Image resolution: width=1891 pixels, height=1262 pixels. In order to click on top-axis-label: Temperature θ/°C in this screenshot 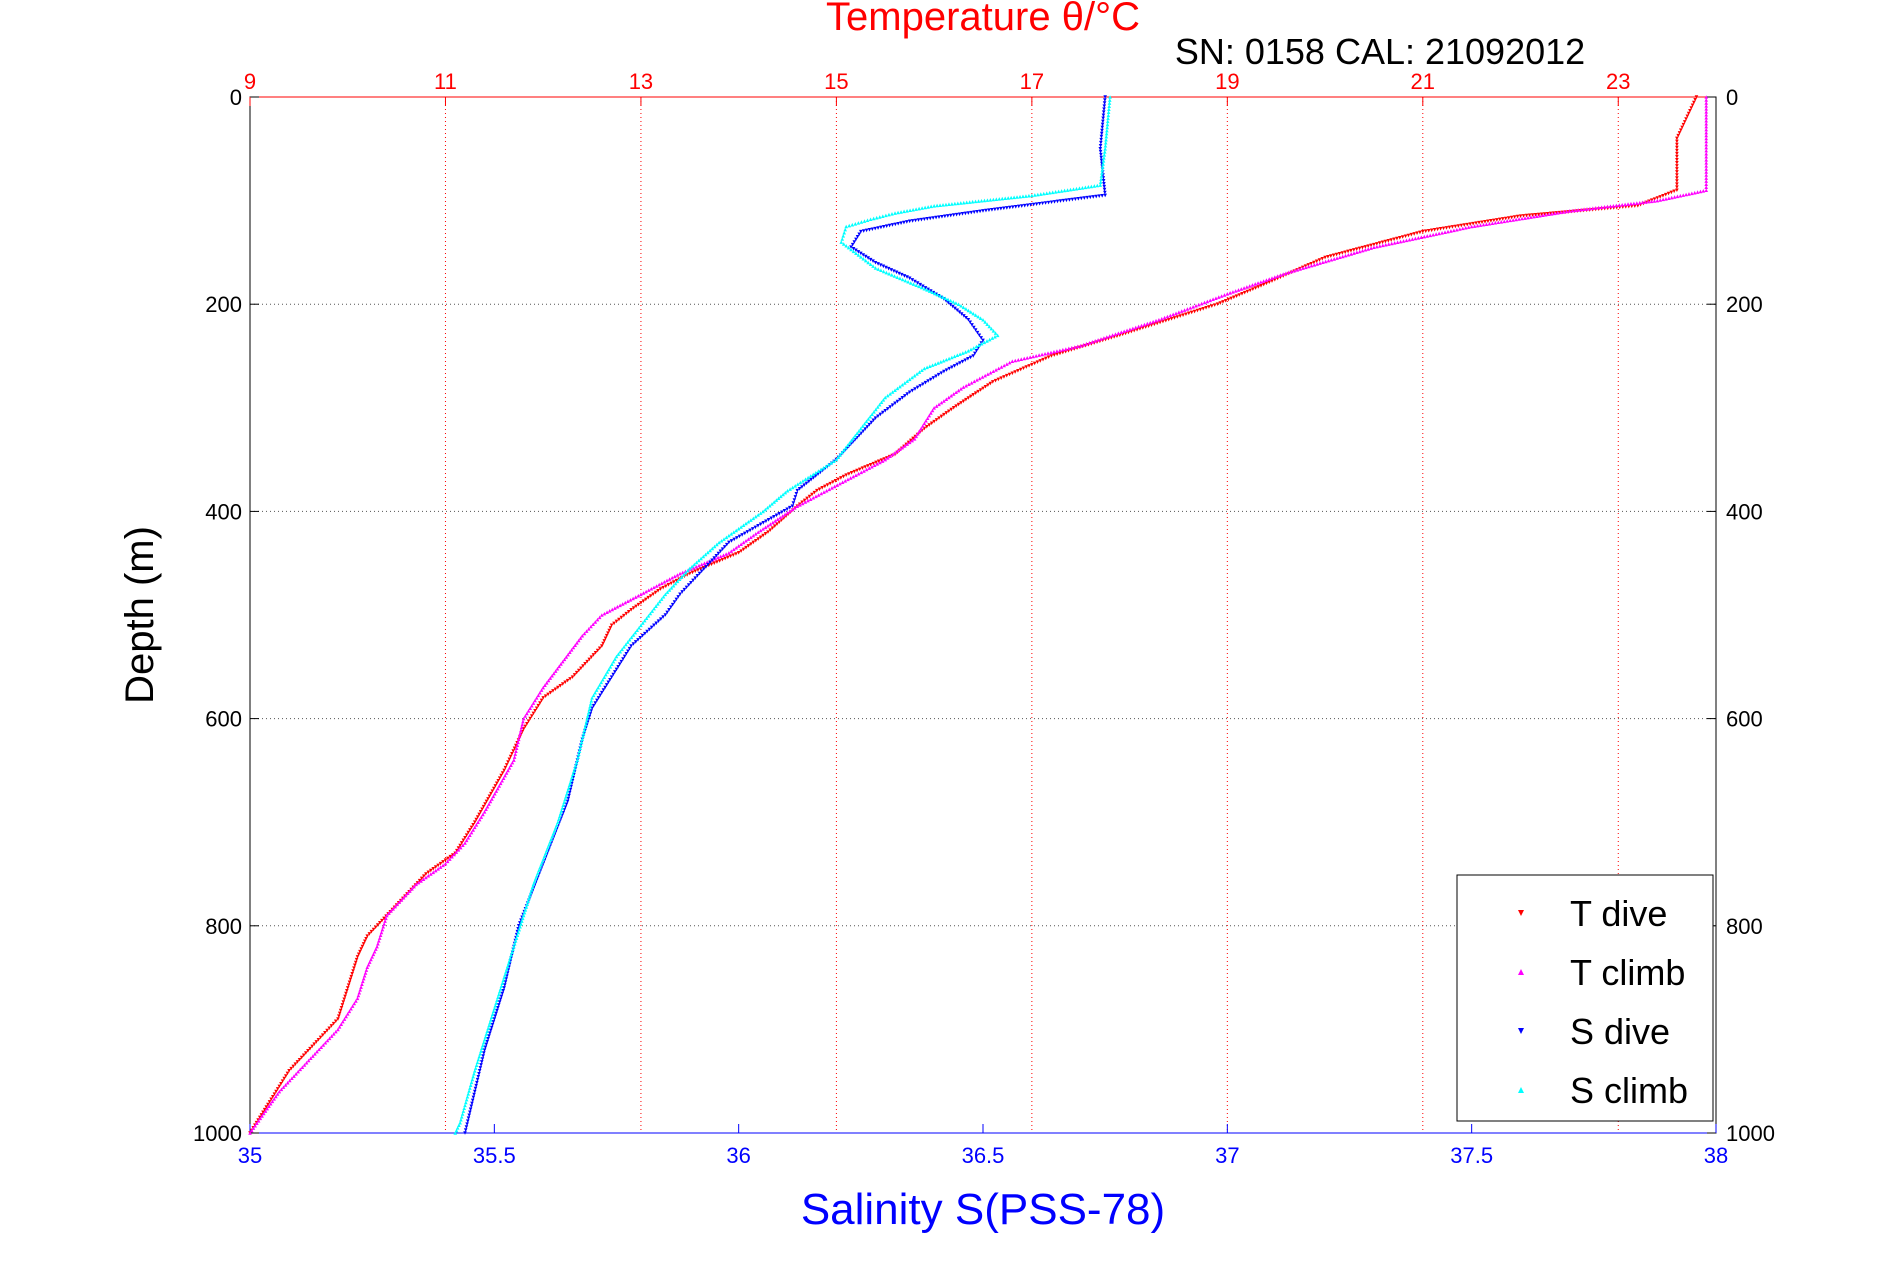, I will do `click(983, 19)`.